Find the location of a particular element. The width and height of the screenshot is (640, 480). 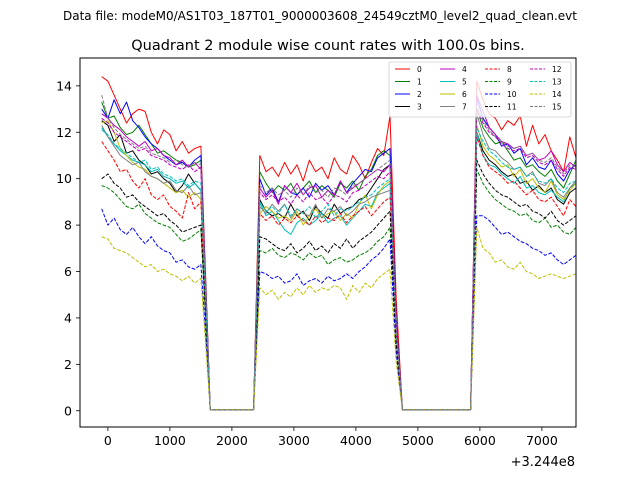

x-tick-label: 7000 is located at coordinates (542, 440).